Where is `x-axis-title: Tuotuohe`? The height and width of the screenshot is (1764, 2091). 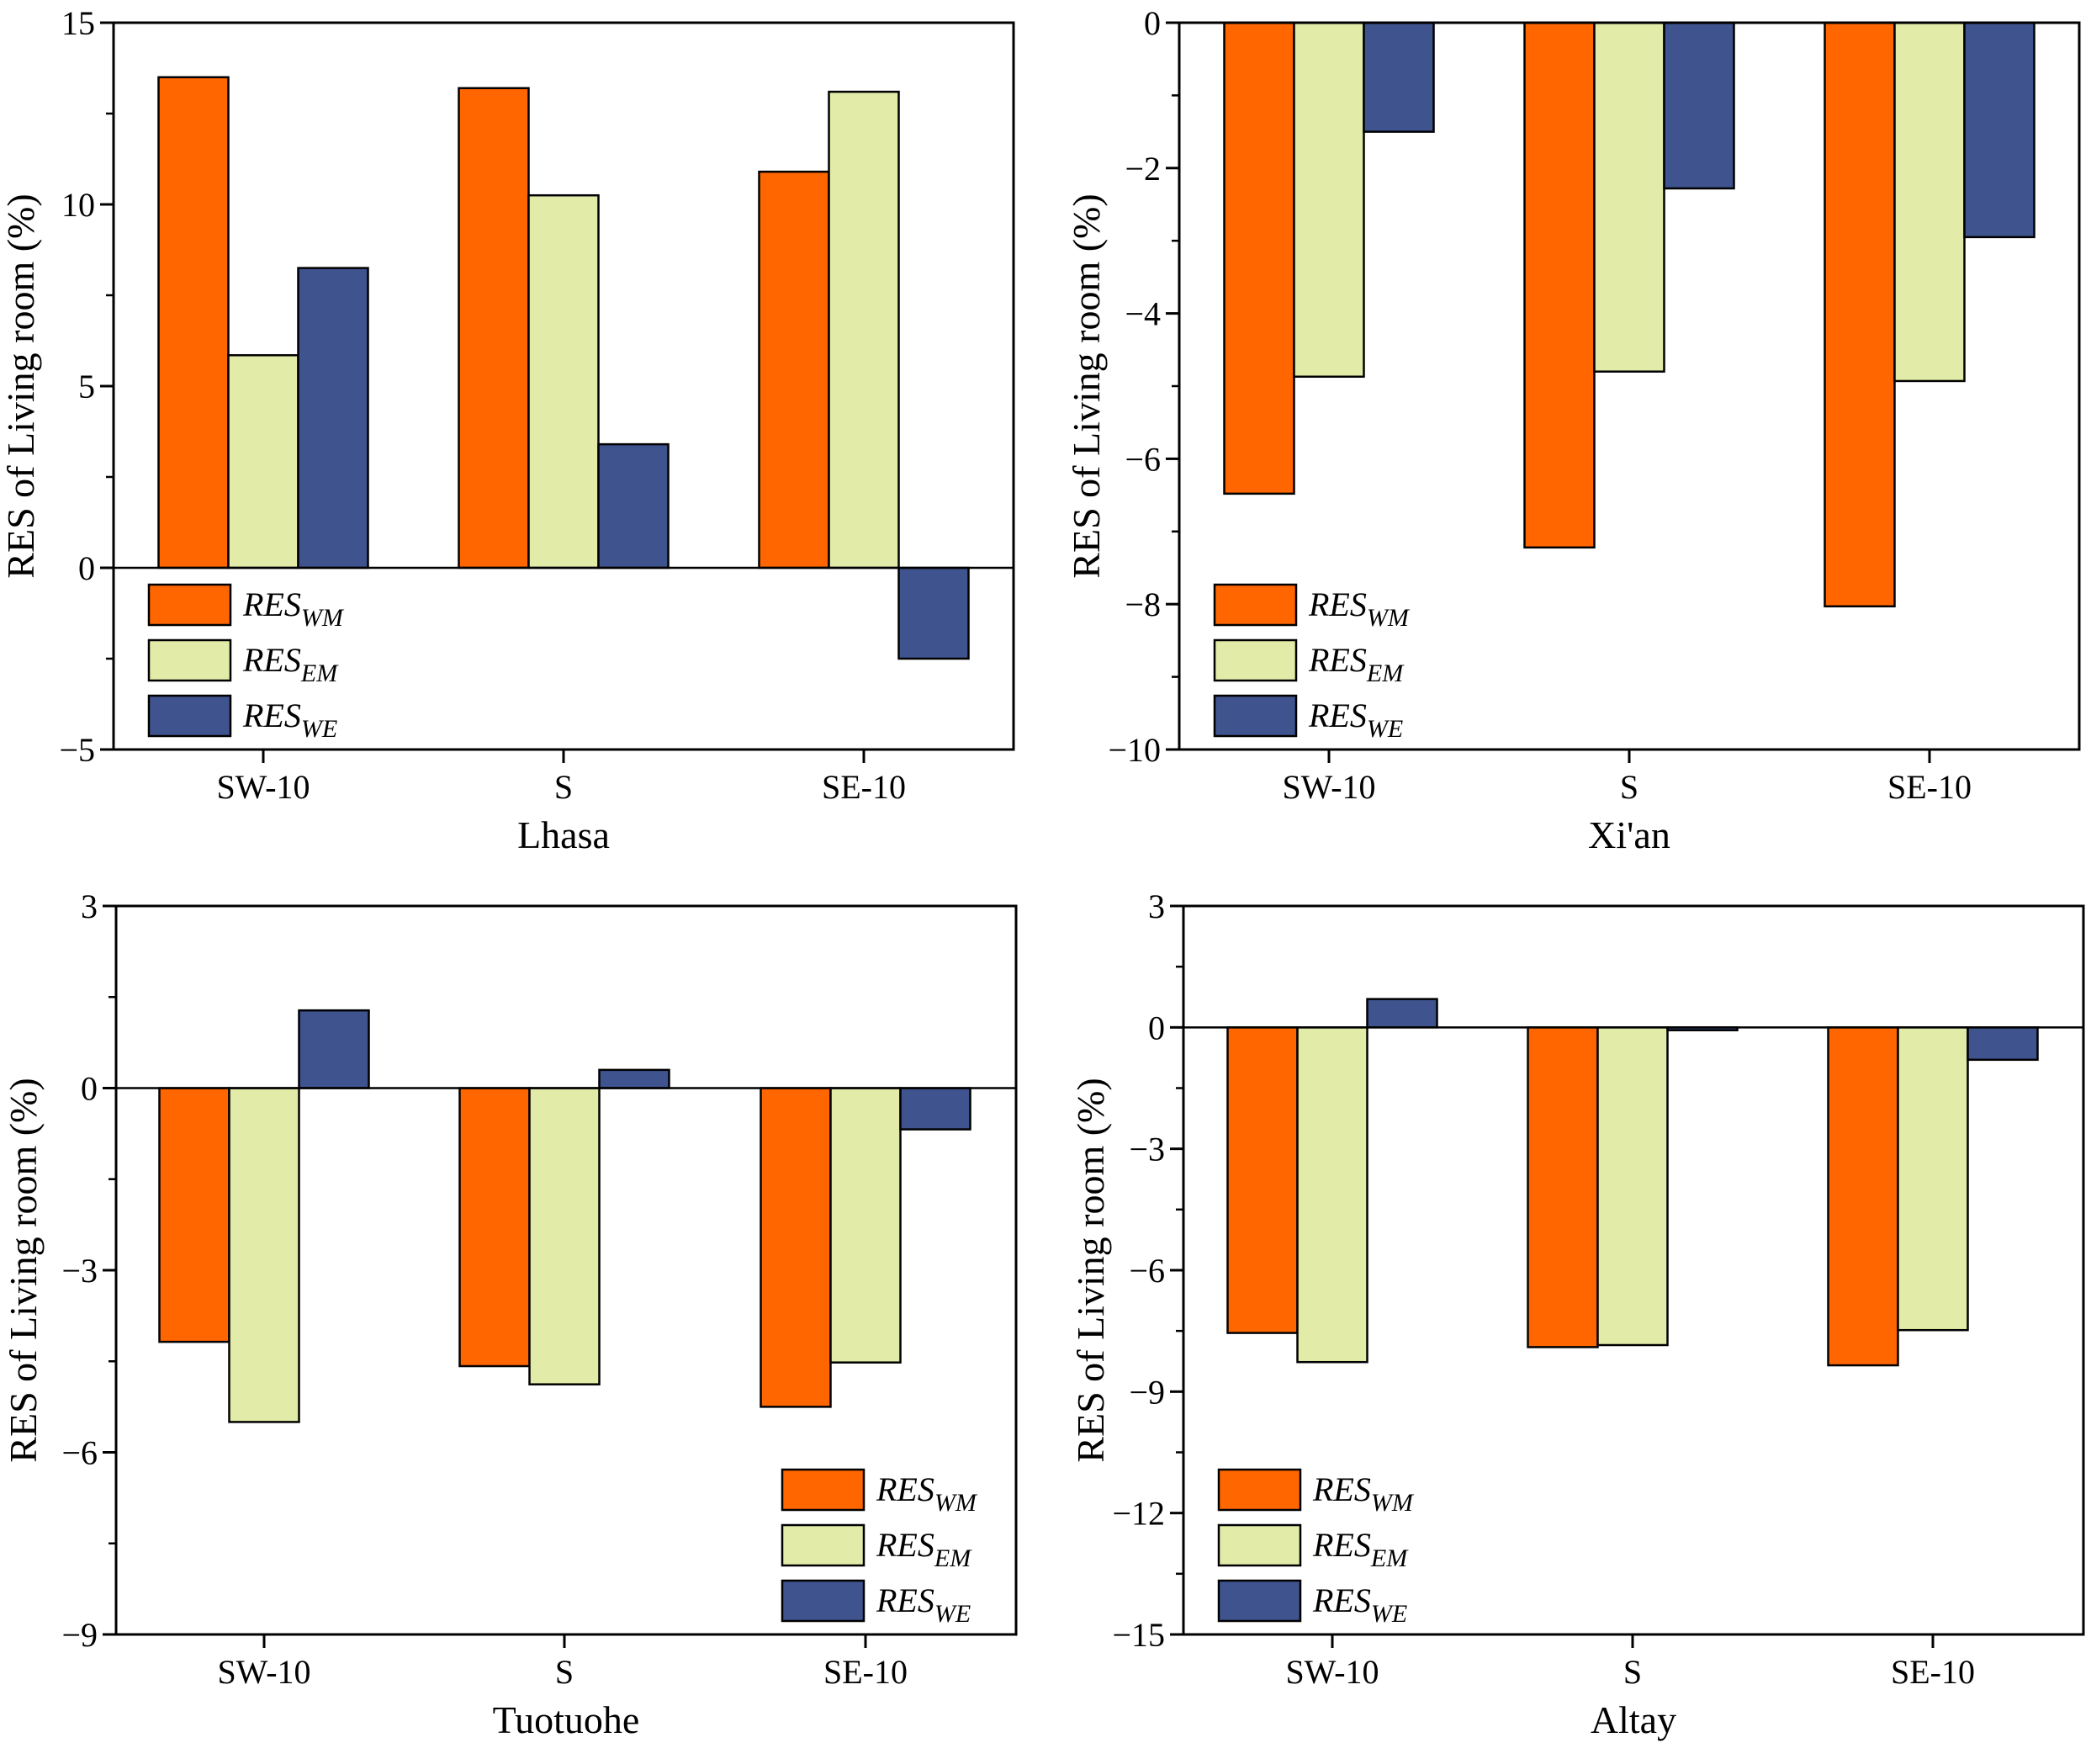 x-axis-title: Tuotuohe is located at coordinates (566, 1719).